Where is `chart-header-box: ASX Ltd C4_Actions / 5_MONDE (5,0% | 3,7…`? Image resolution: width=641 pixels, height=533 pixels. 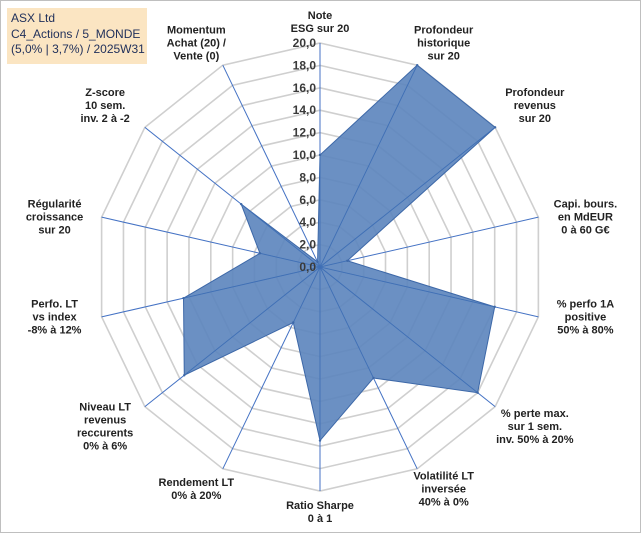
chart-header-box: ASX Ltd C4_Actions / 5_MONDE (5,0% | 3,7… is located at coordinates (77, 36).